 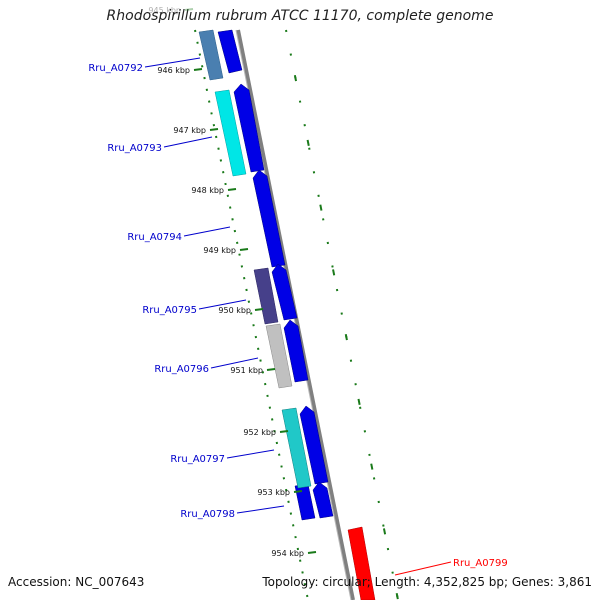 I want to click on gene-label: Rru_A0798, so click(x=207, y=514).